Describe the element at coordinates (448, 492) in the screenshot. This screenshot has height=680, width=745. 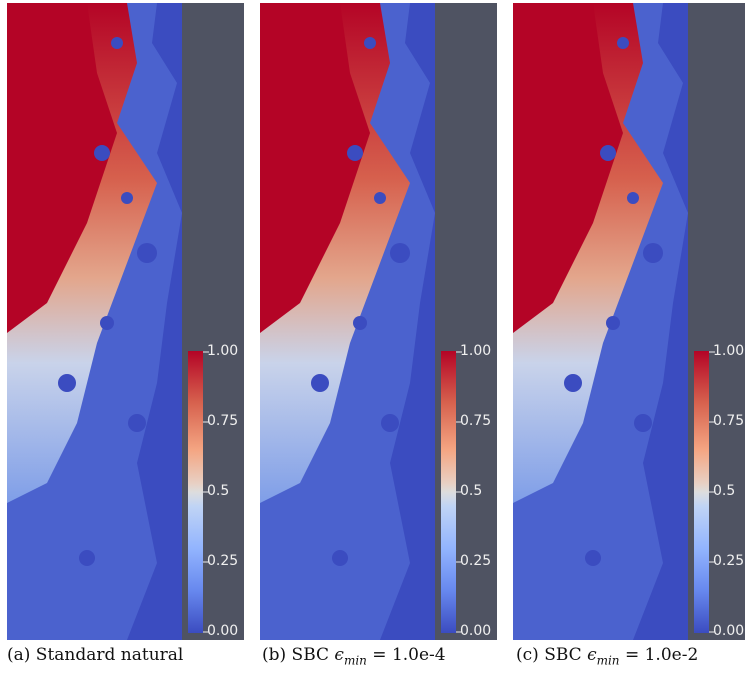
I see `colorbar-b` at that location.